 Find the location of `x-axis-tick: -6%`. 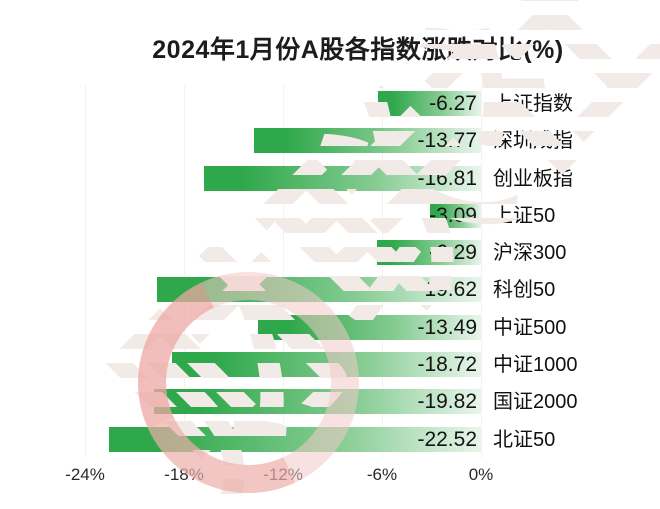

x-axis-tick: -6% is located at coordinates (382, 474).